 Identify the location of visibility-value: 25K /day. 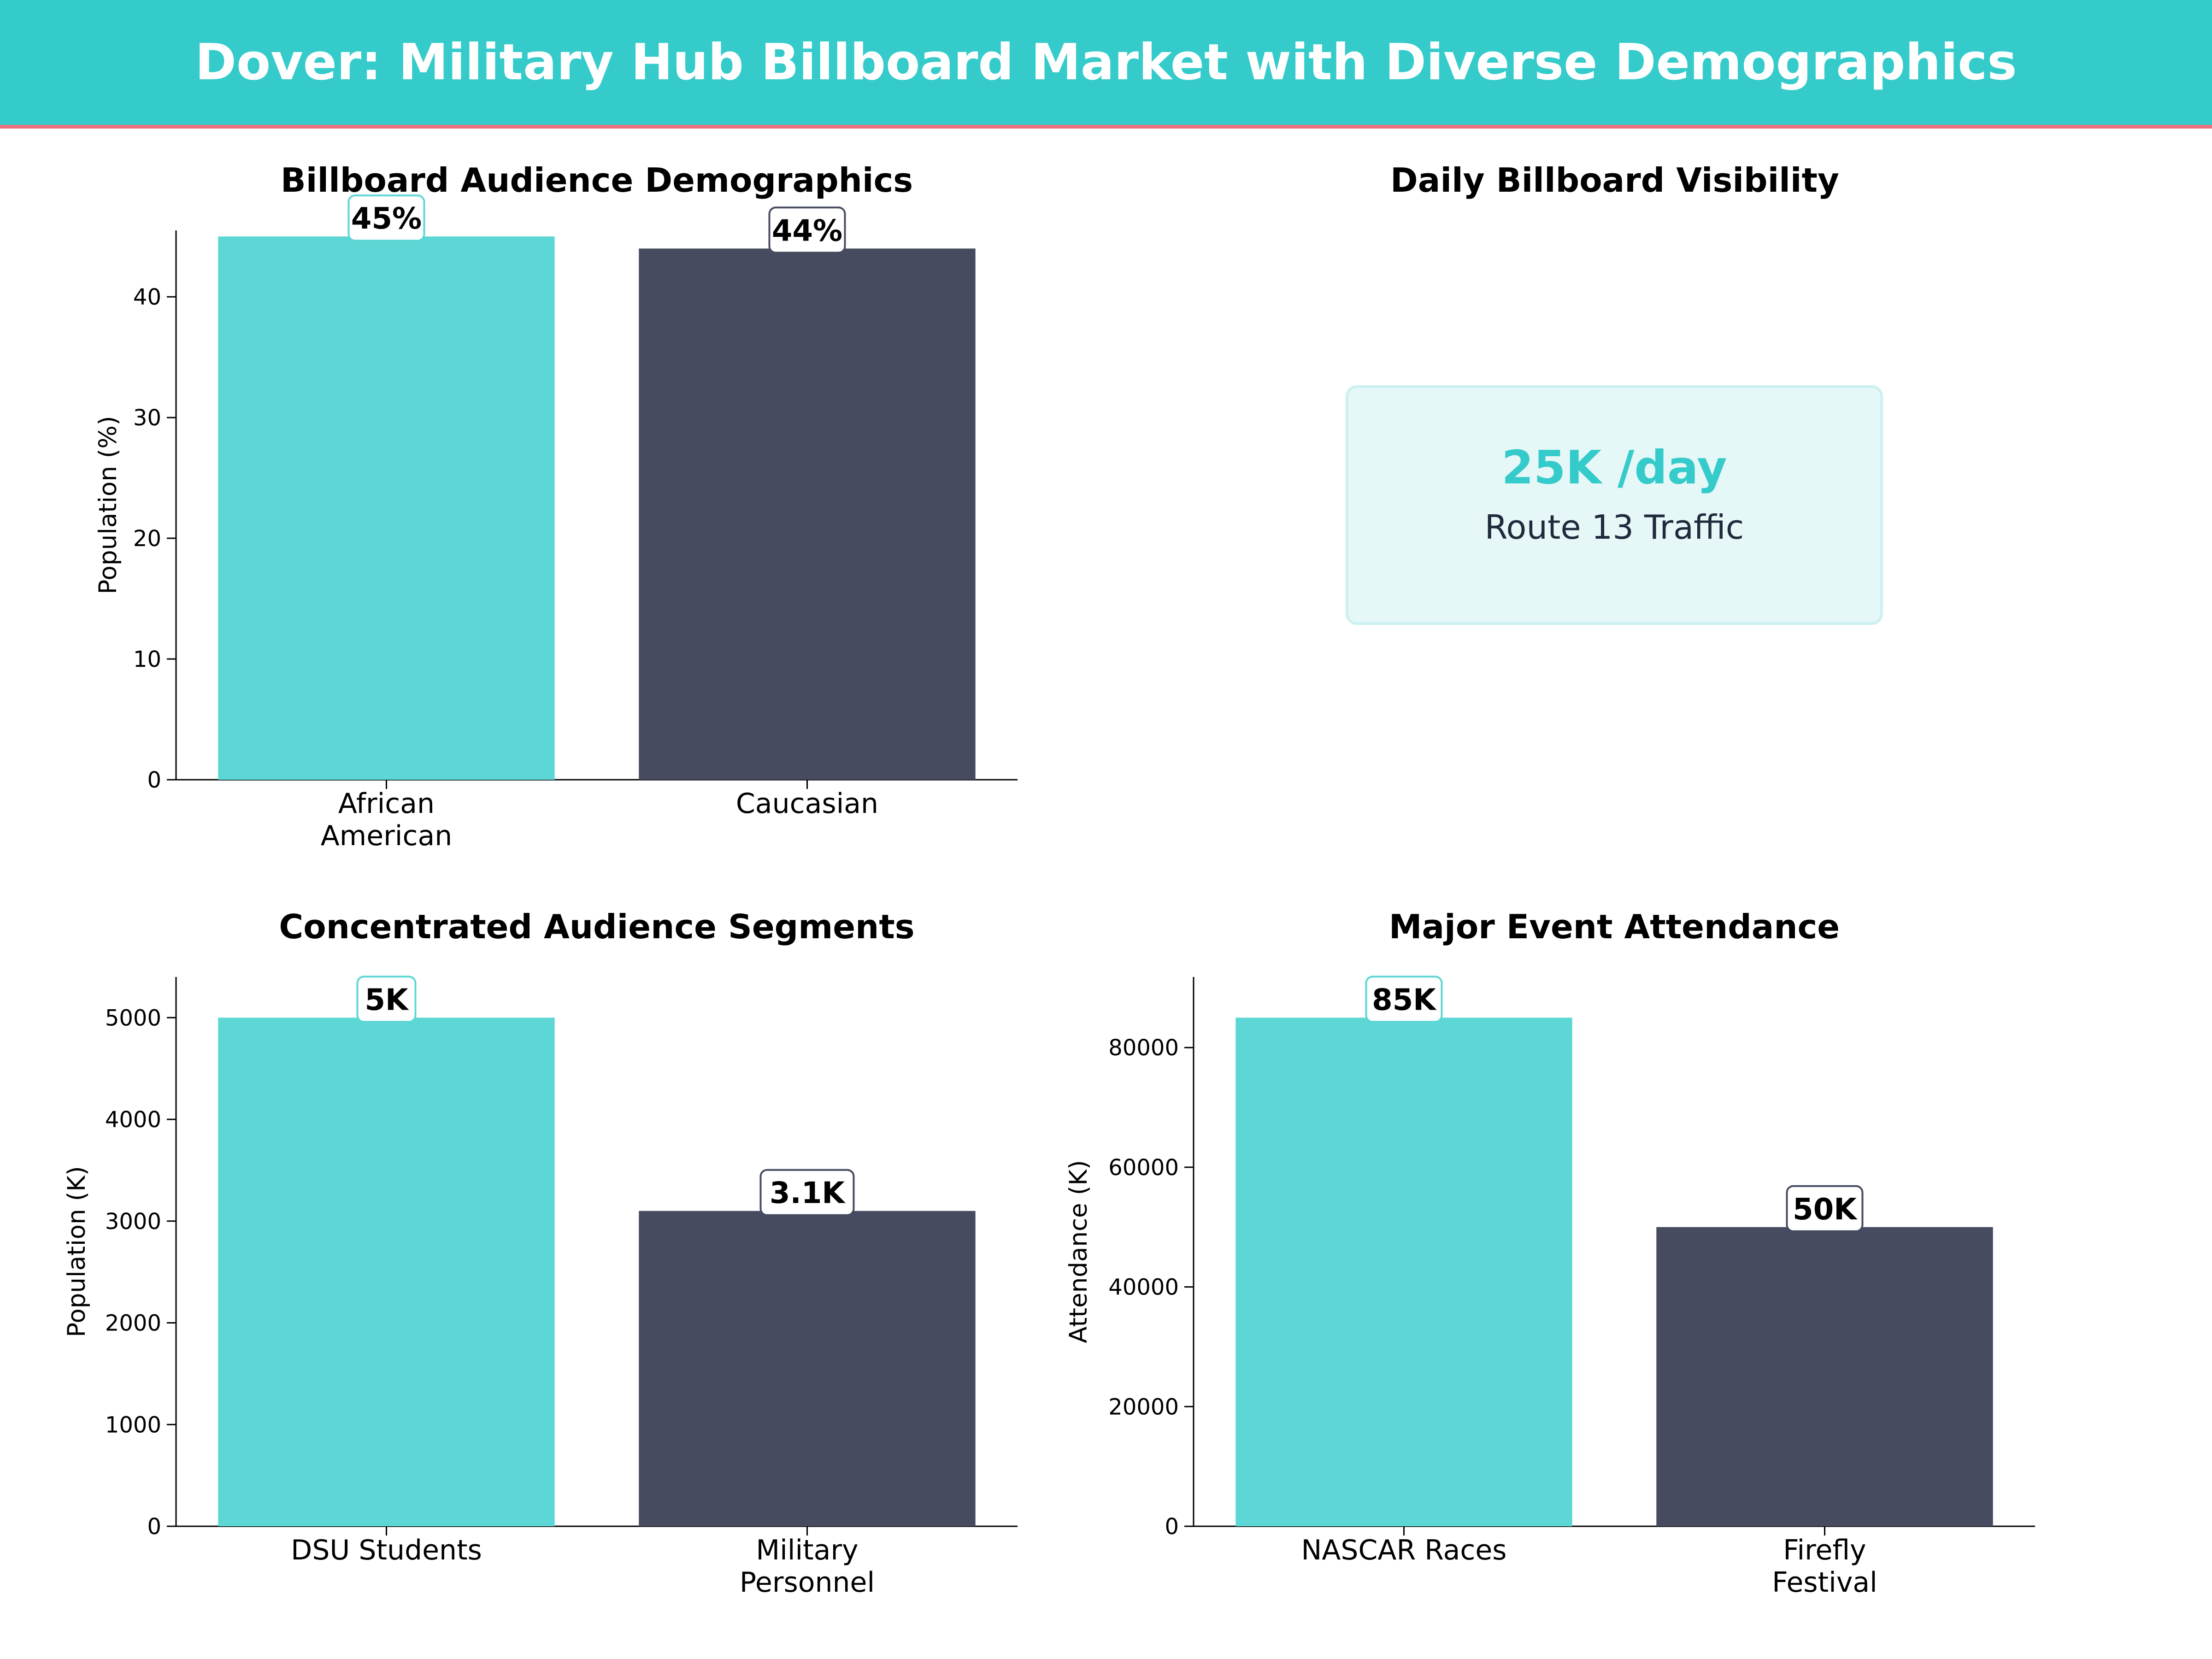
(1614, 467).